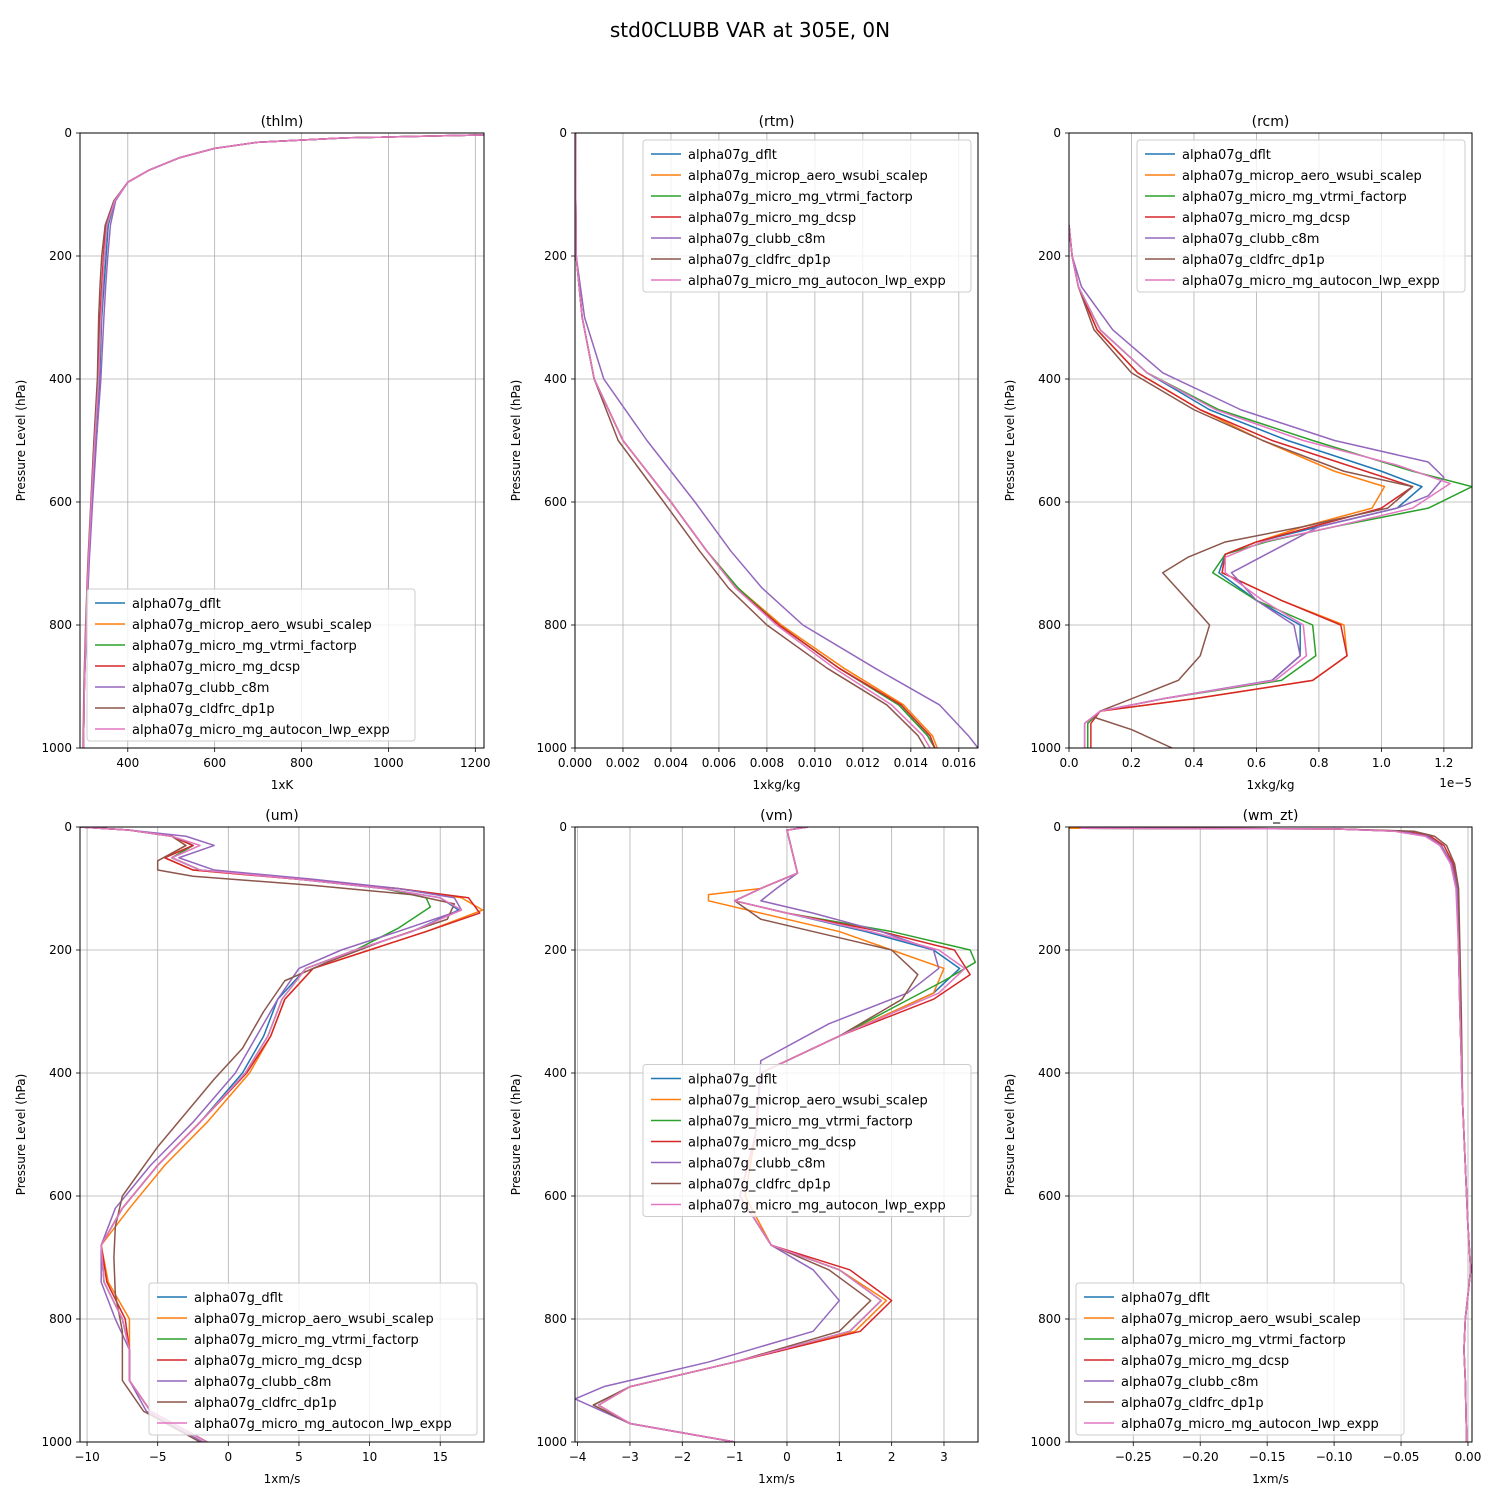 This screenshot has width=1500, height=1500. I want to click on x-axis-label: 1xK, so click(283, 785).